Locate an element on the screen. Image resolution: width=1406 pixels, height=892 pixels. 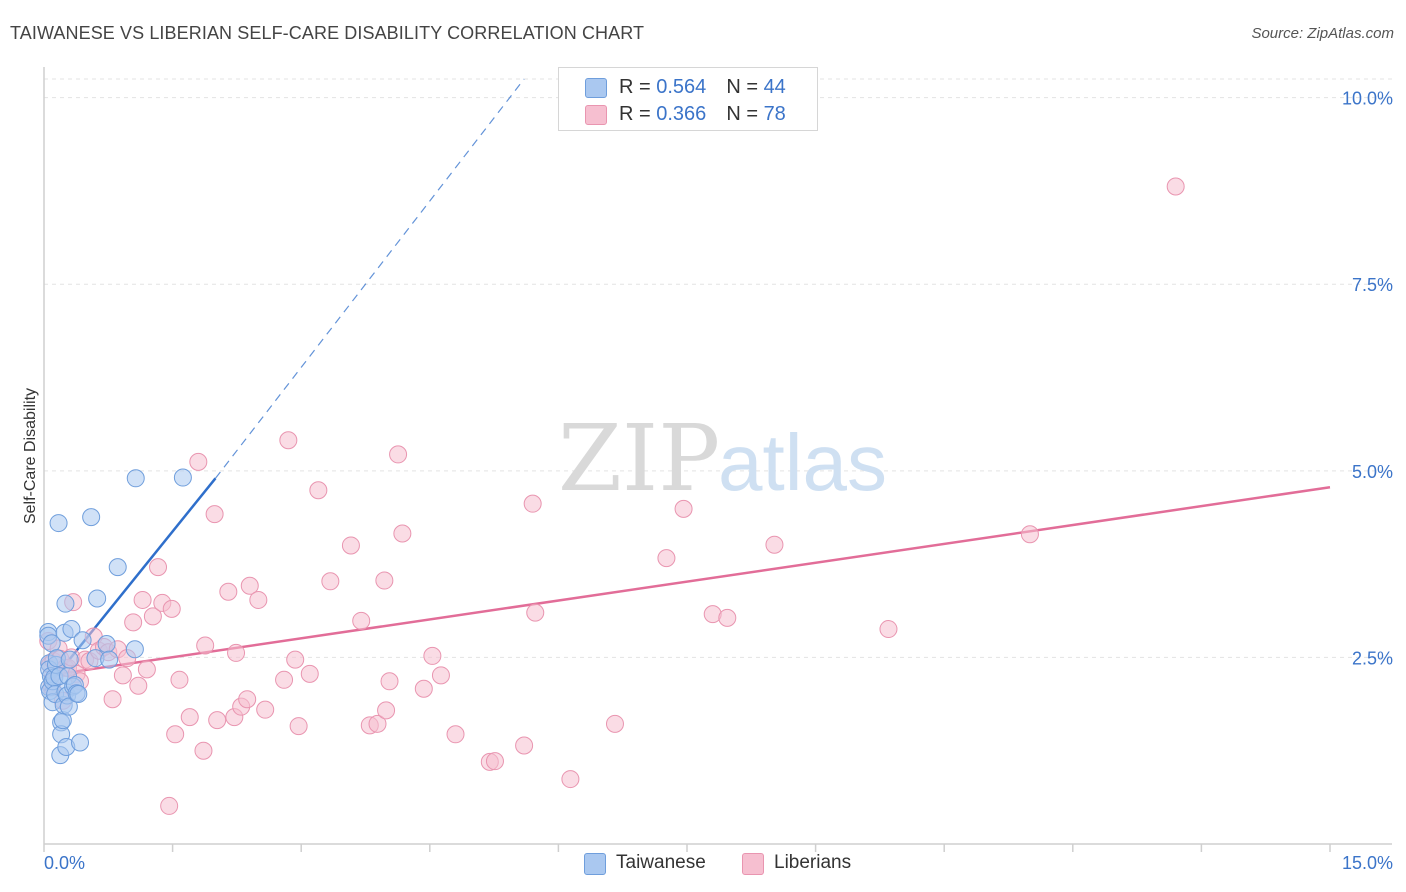
y-tick-label: 10.0% is located at coordinates (1367, 99).